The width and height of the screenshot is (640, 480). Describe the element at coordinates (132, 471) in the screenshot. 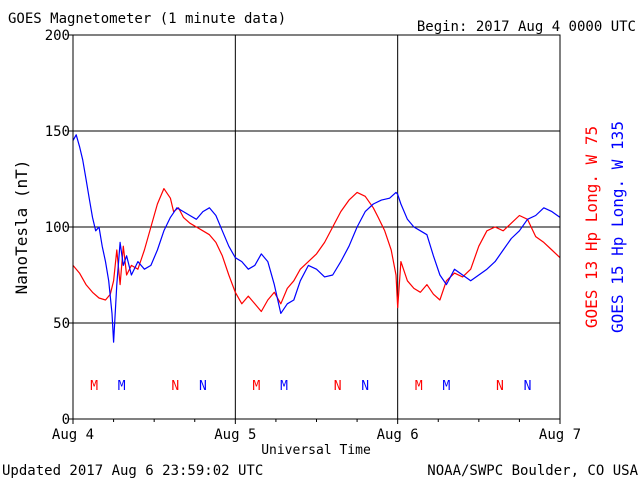

I see `updated-timestamp: Updated 2017 Aug 6 23:59:02 UTC` at that location.